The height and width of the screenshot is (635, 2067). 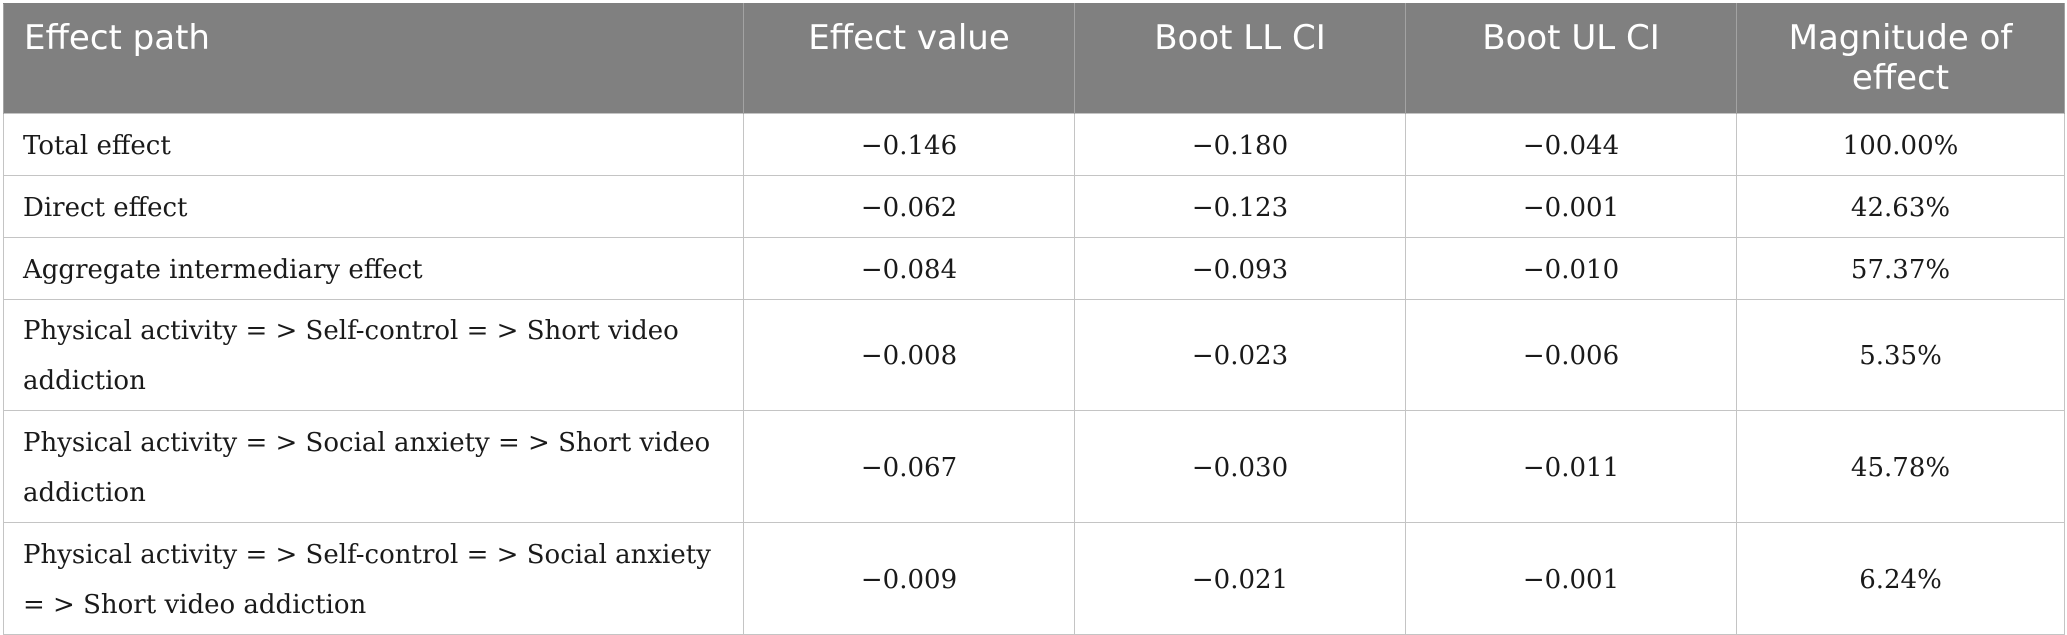 What do you see at coordinates (1571, 268) in the screenshot?
I see `cell-boot-ul-ci: −0.010` at bounding box center [1571, 268].